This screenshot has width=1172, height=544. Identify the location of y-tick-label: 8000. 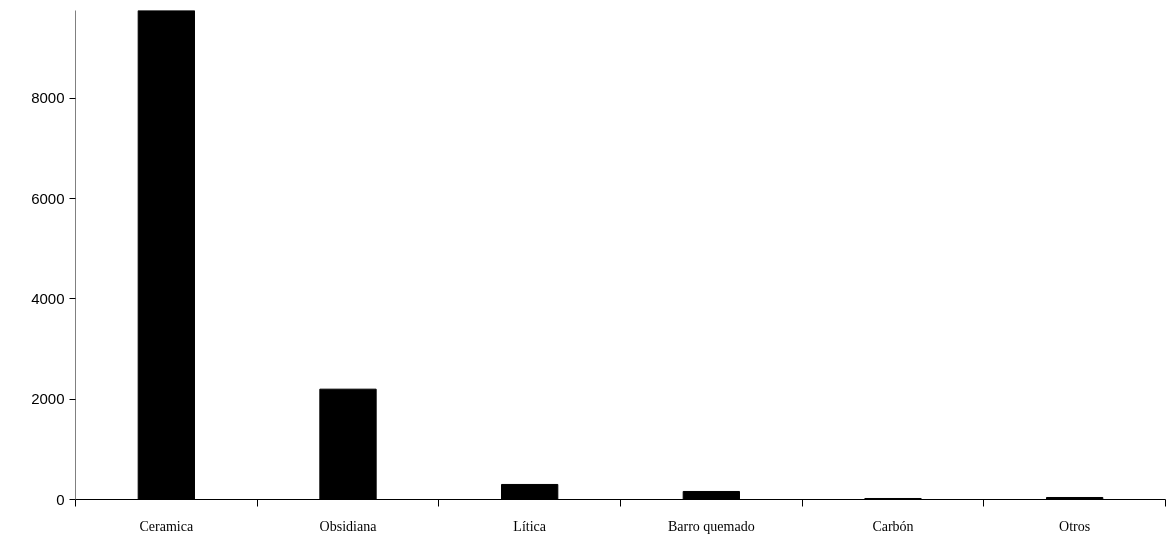
(48, 98).